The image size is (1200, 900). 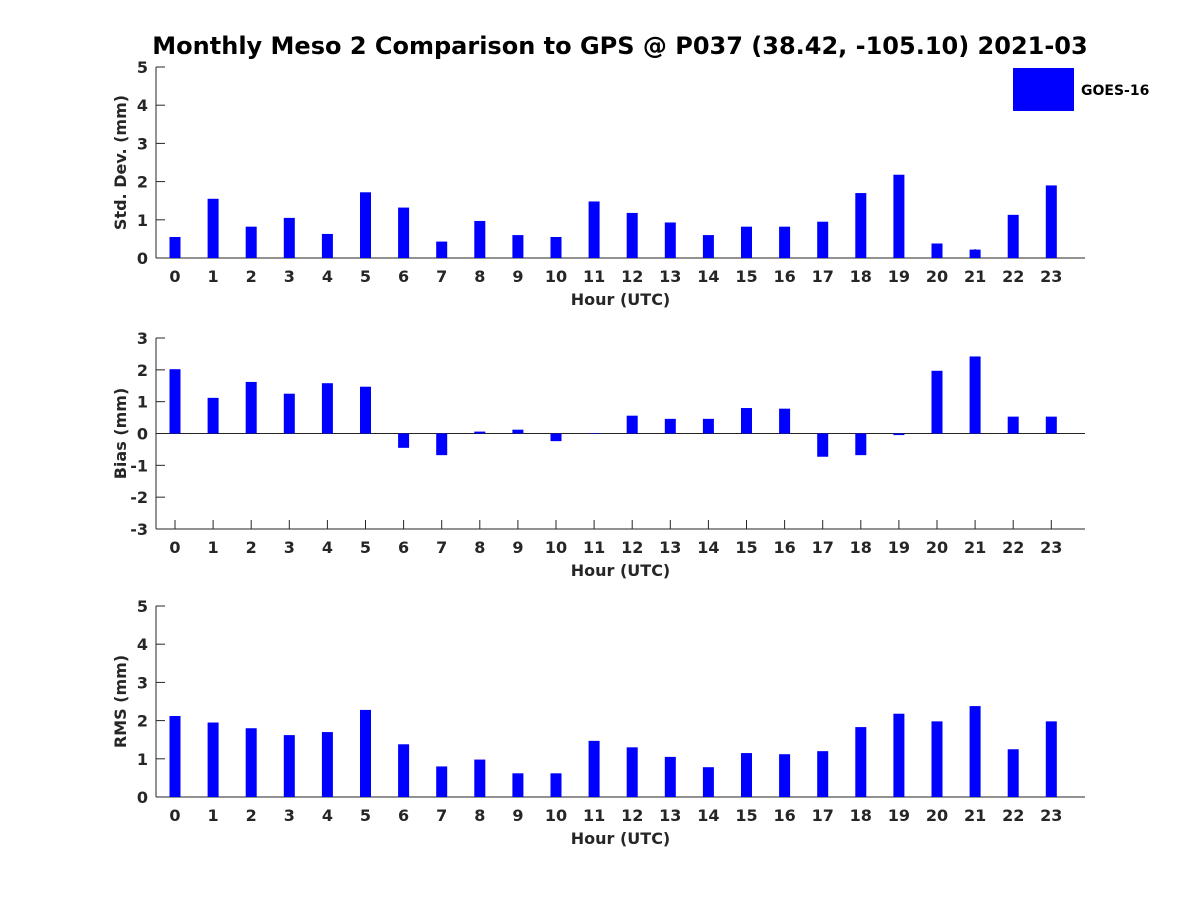 What do you see at coordinates (594, 815) in the screenshot?
I see `x-tick-label: 11` at bounding box center [594, 815].